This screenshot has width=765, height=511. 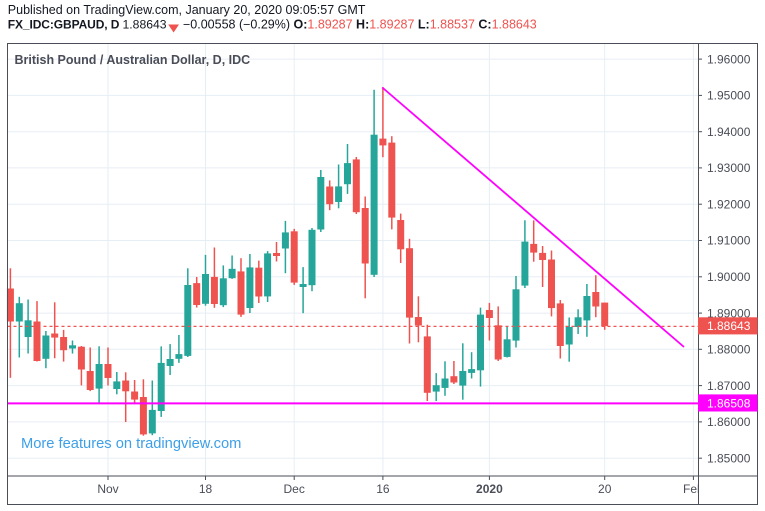 What do you see at coordinates (729, 132) in the screenshot?
I see `svg-text: 1.94000` at bounding box center [729, 132].